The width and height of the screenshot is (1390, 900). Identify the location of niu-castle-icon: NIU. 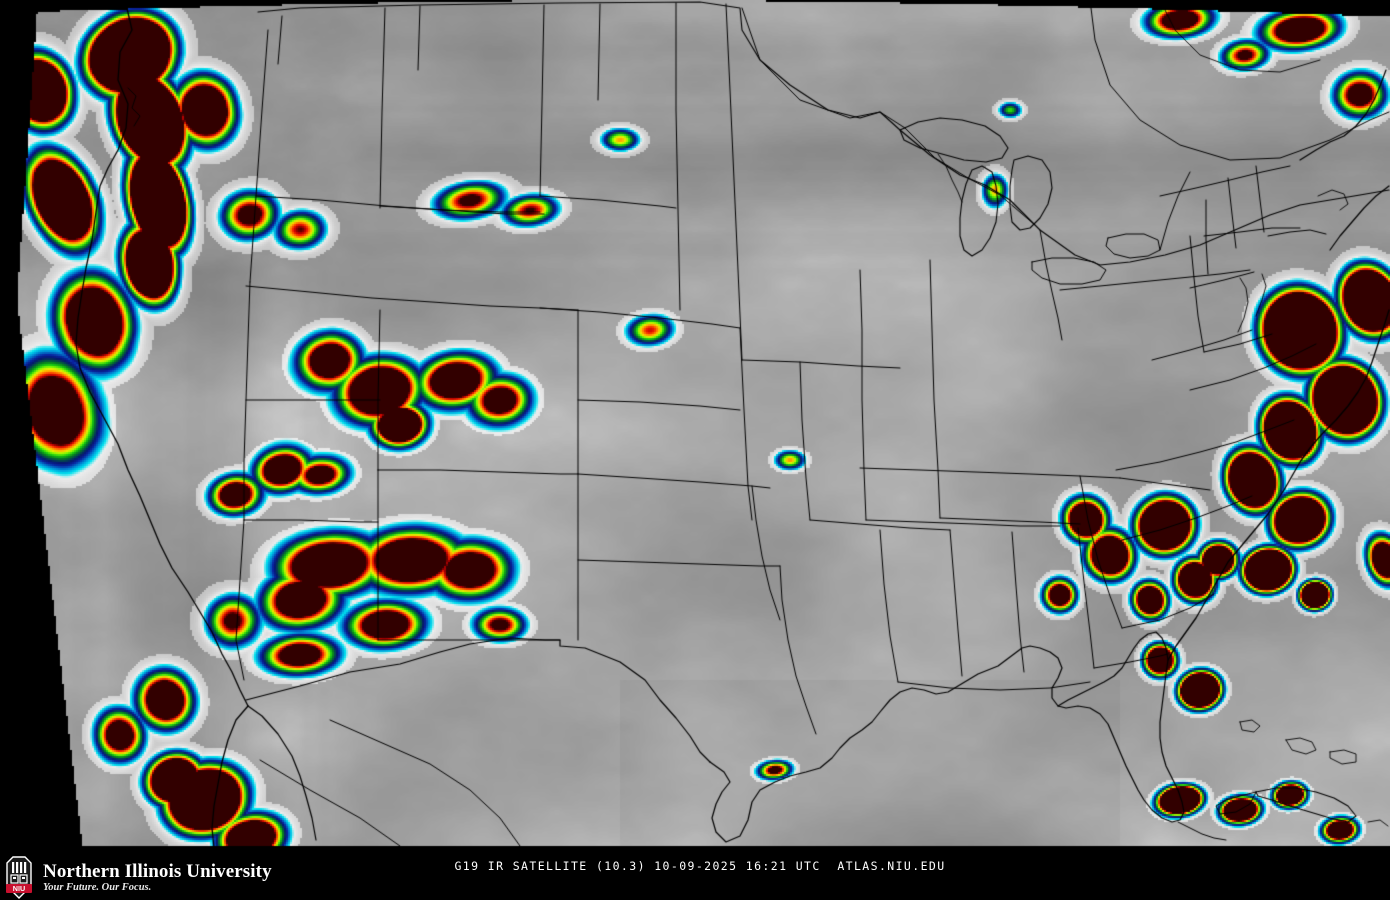
(19, 877).